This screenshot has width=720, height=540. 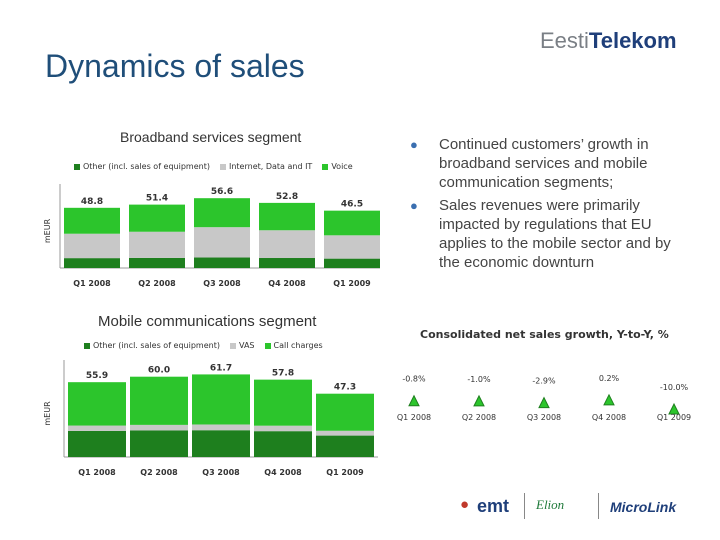 What do you see at coordinates (246, 345) in the screenshot?
I see `legend-label: VAS` at bounding box center [246, 345].